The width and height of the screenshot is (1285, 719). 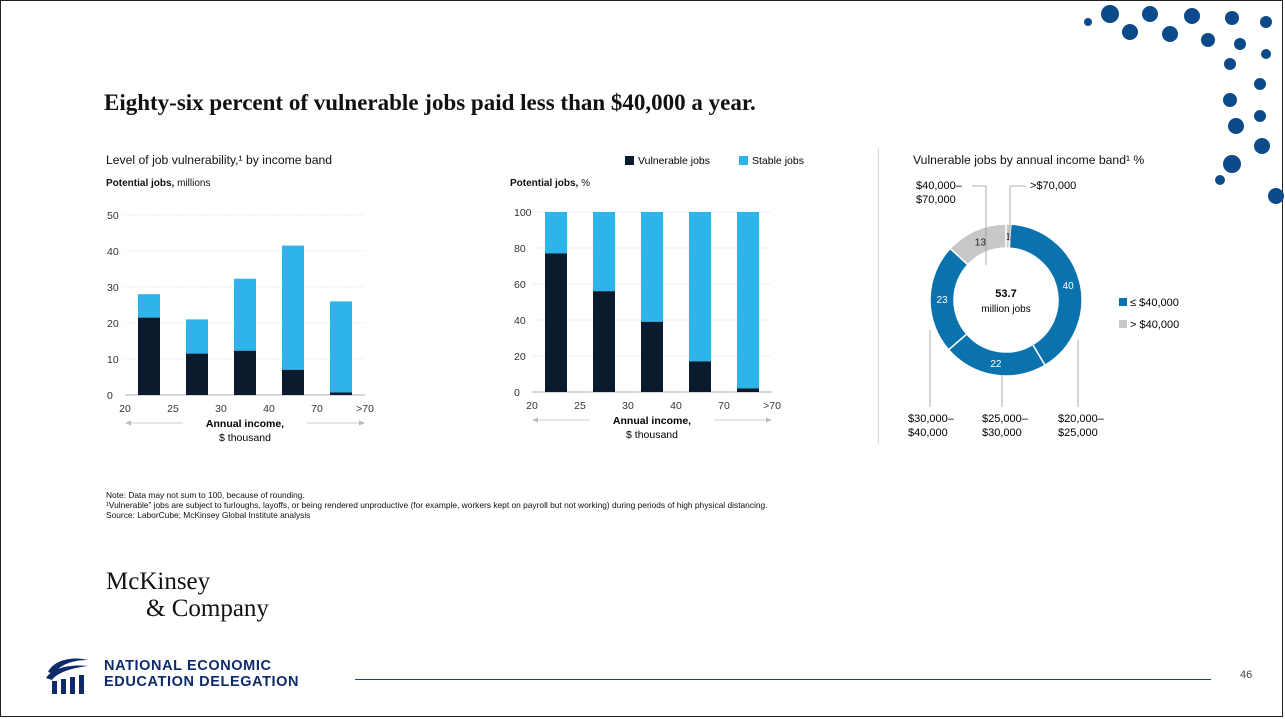 What do you see at coordinates (584, 183) in the screenshot?
I see `chart2-ylabel-rest: %` at bounding box center [584, 183].